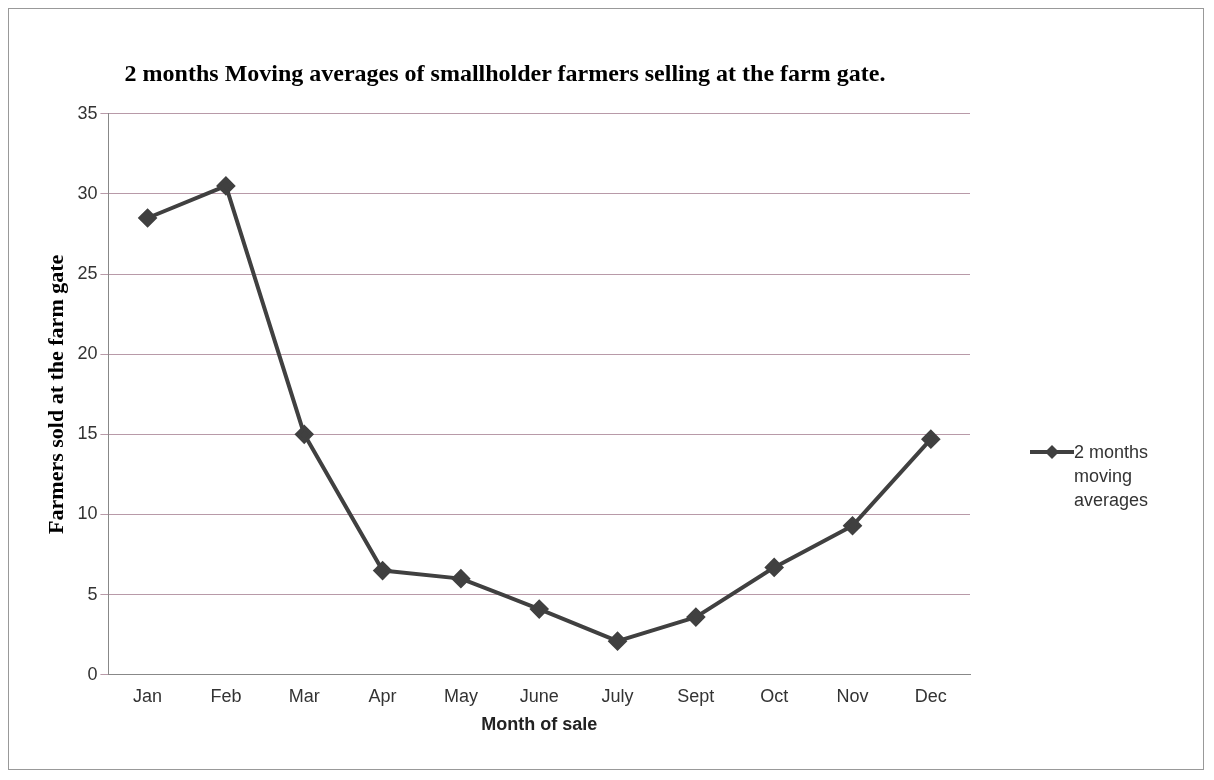 This screenshot has width=1214, height=780. What do you see at coordinates (460, 695) in the screenshot?
I see `x-tick-label: May` at bounding box center [460, 695].